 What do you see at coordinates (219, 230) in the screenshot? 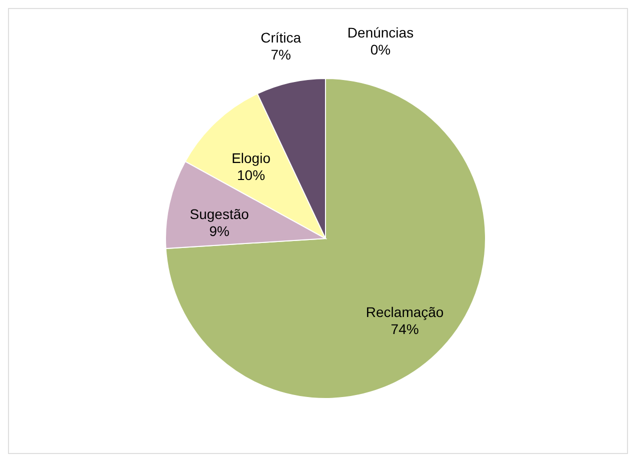
I see `data-label: 9%` at bounding box center [219, 230].